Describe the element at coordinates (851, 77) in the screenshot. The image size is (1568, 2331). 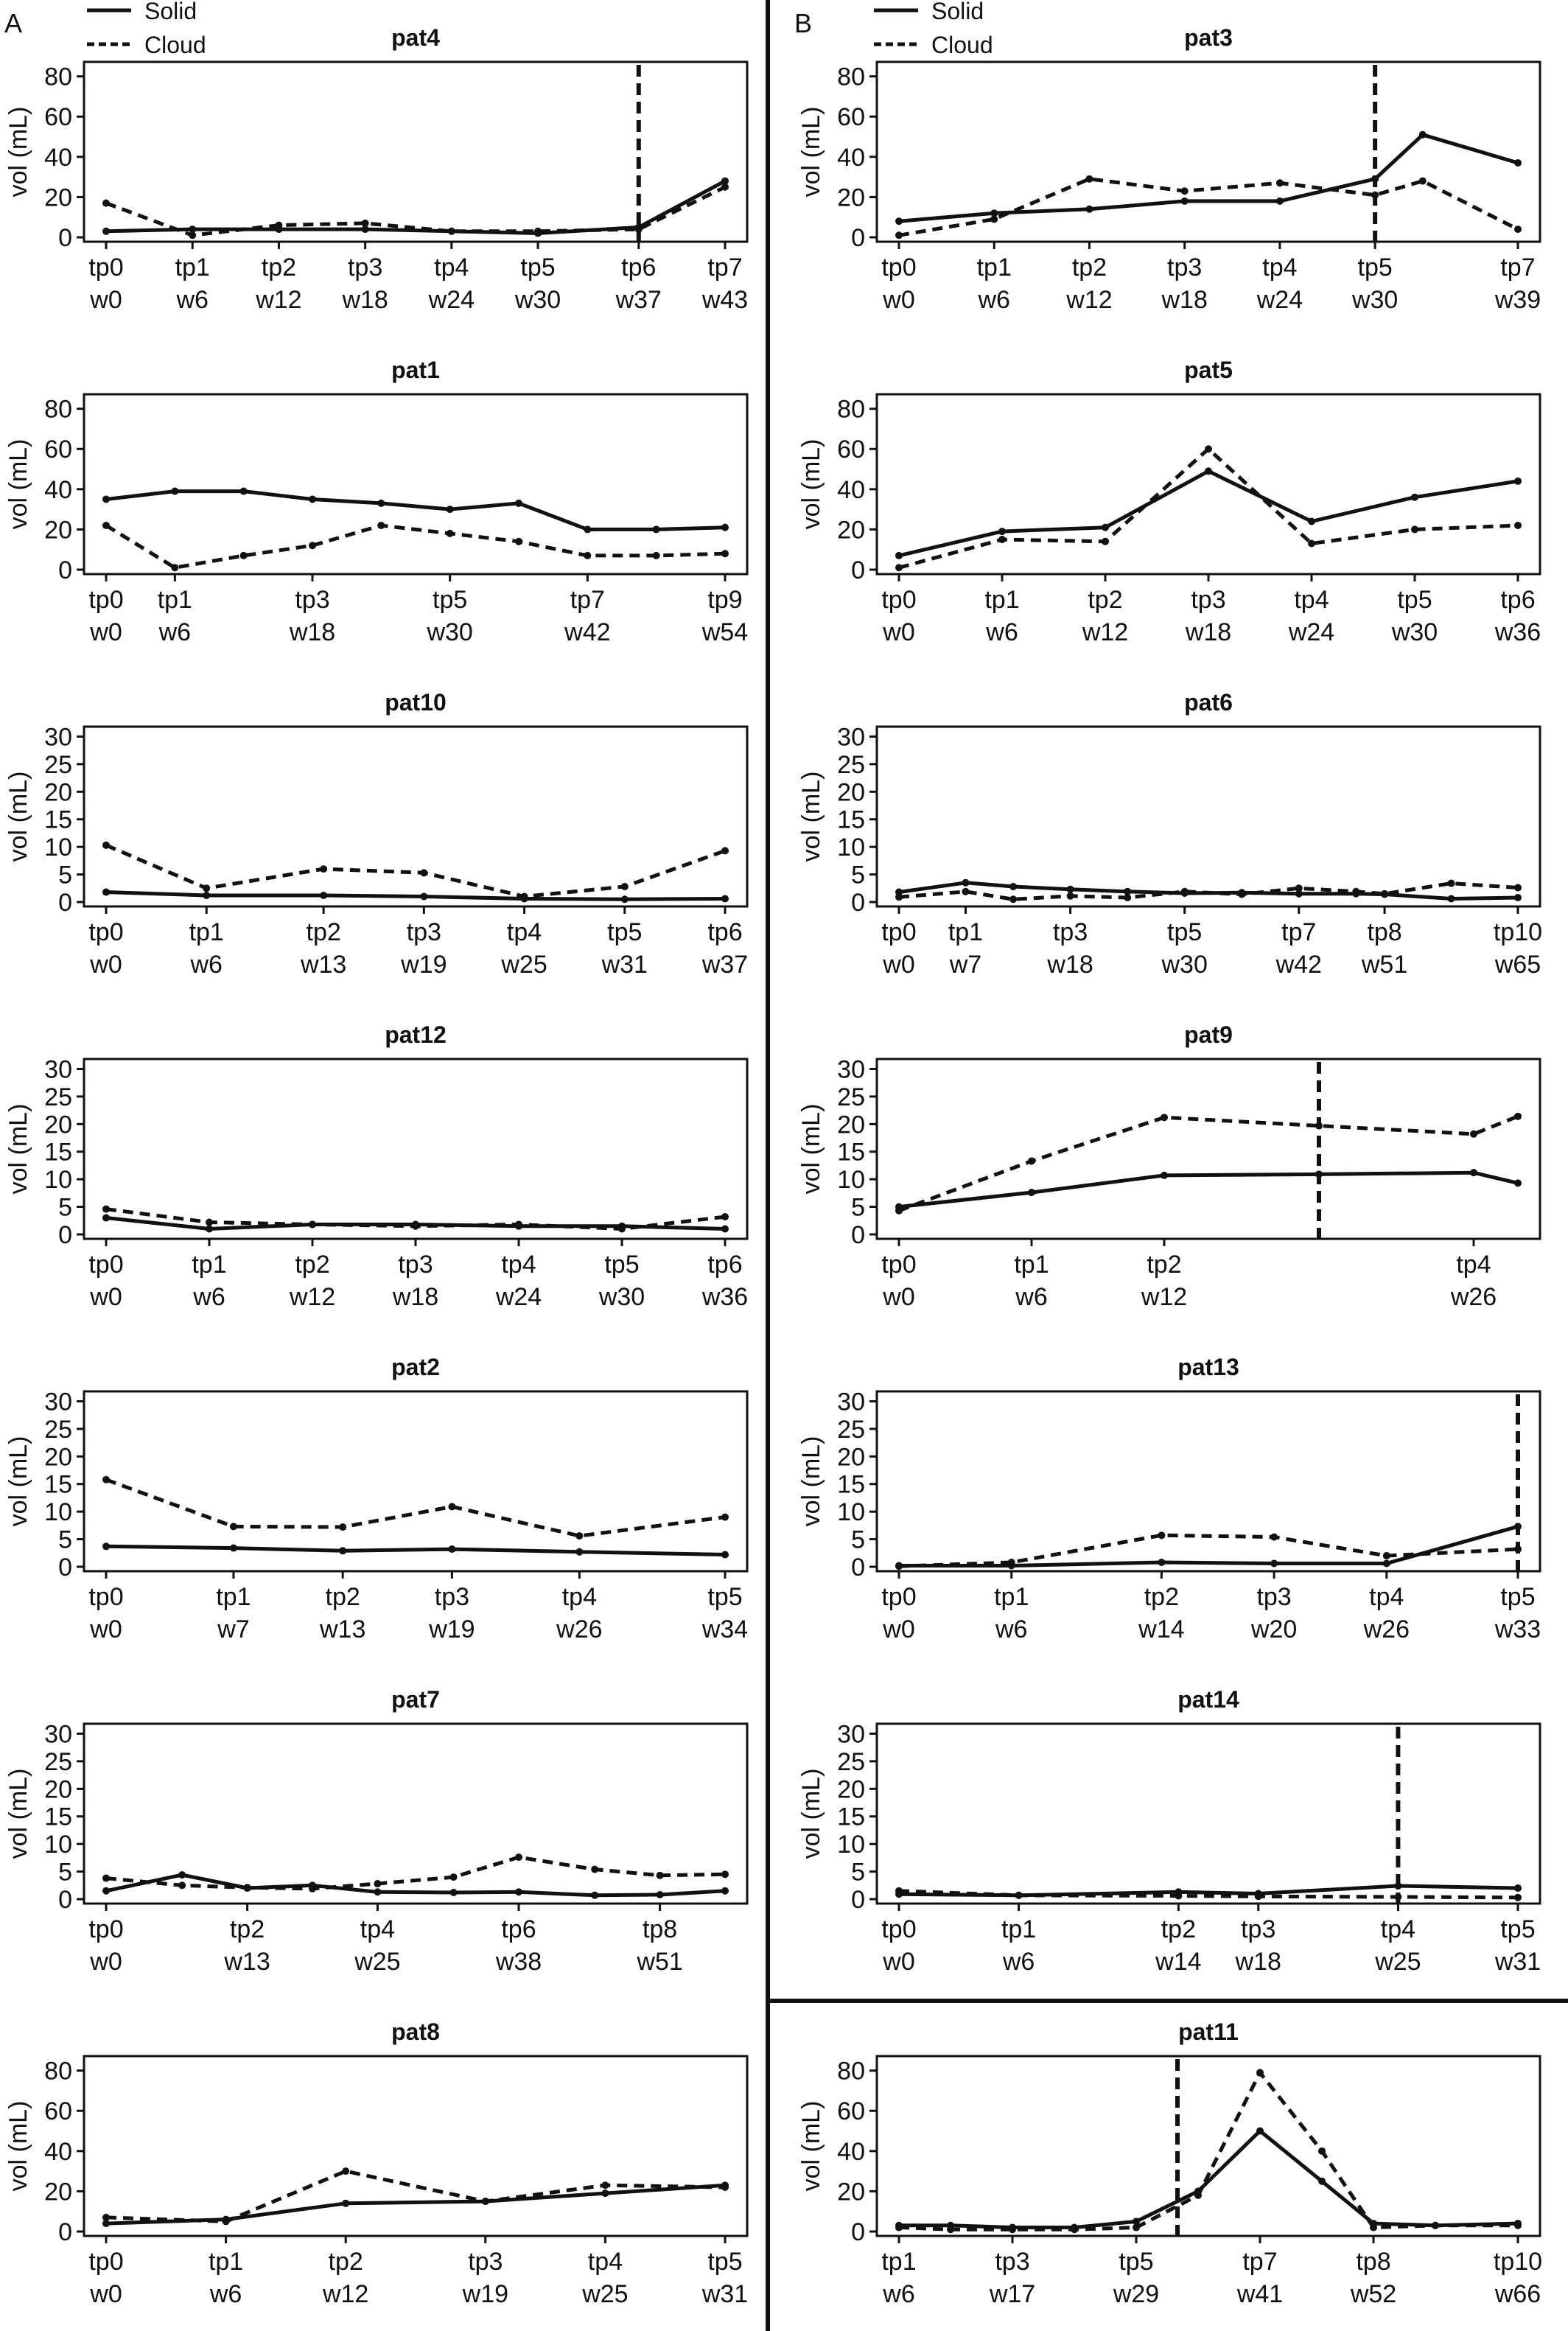
I see `y-tick-label: 80` at that location.